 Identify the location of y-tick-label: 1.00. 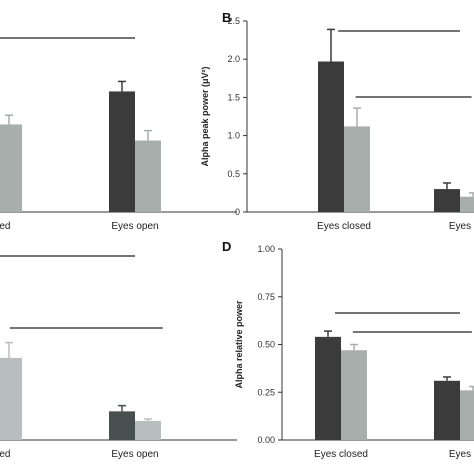
(266, 249).